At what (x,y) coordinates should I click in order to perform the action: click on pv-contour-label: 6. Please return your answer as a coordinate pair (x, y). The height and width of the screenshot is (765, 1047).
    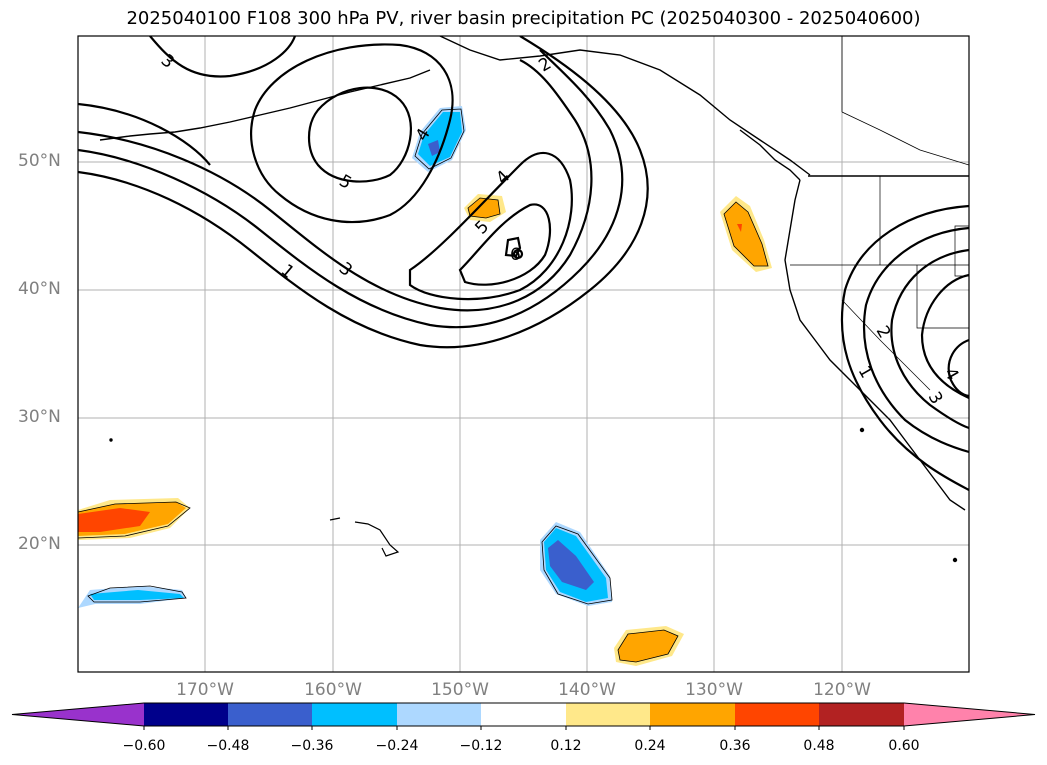
    Looking at the image, I should click on (515, 255).